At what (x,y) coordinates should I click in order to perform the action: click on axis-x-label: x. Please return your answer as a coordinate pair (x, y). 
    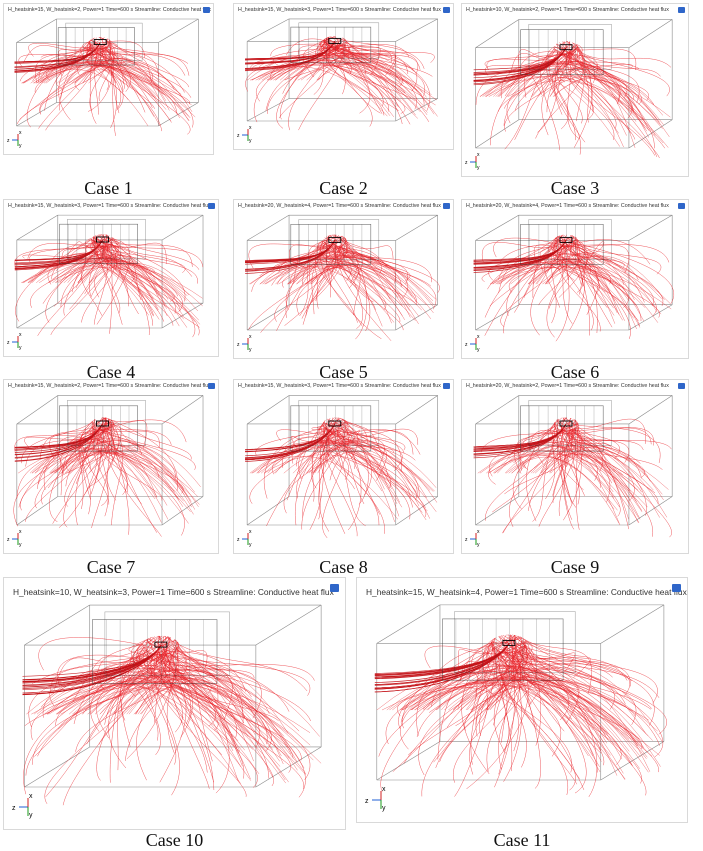
    Looking at the image, I should click on (20, 335).